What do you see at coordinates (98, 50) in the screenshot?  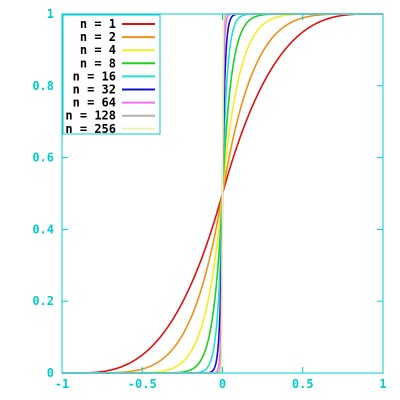 I see `legend-label-n4: n = 4` at bounding box center [98, 50].